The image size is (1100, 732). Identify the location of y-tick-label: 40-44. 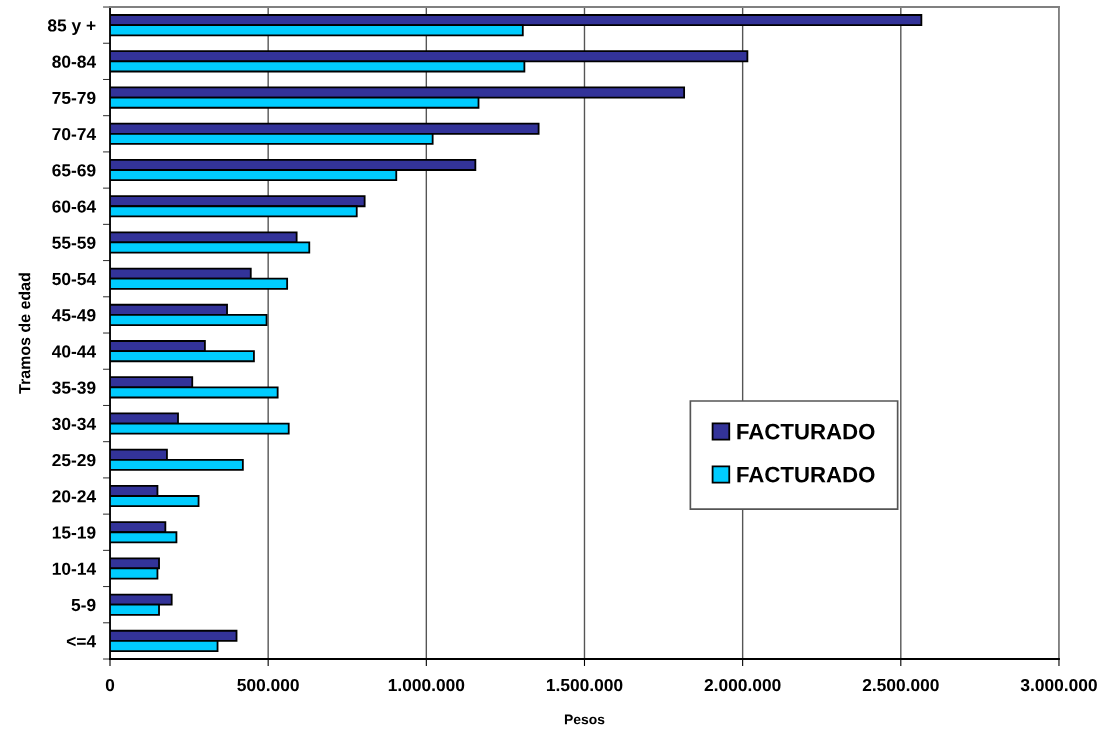
(74, 351).